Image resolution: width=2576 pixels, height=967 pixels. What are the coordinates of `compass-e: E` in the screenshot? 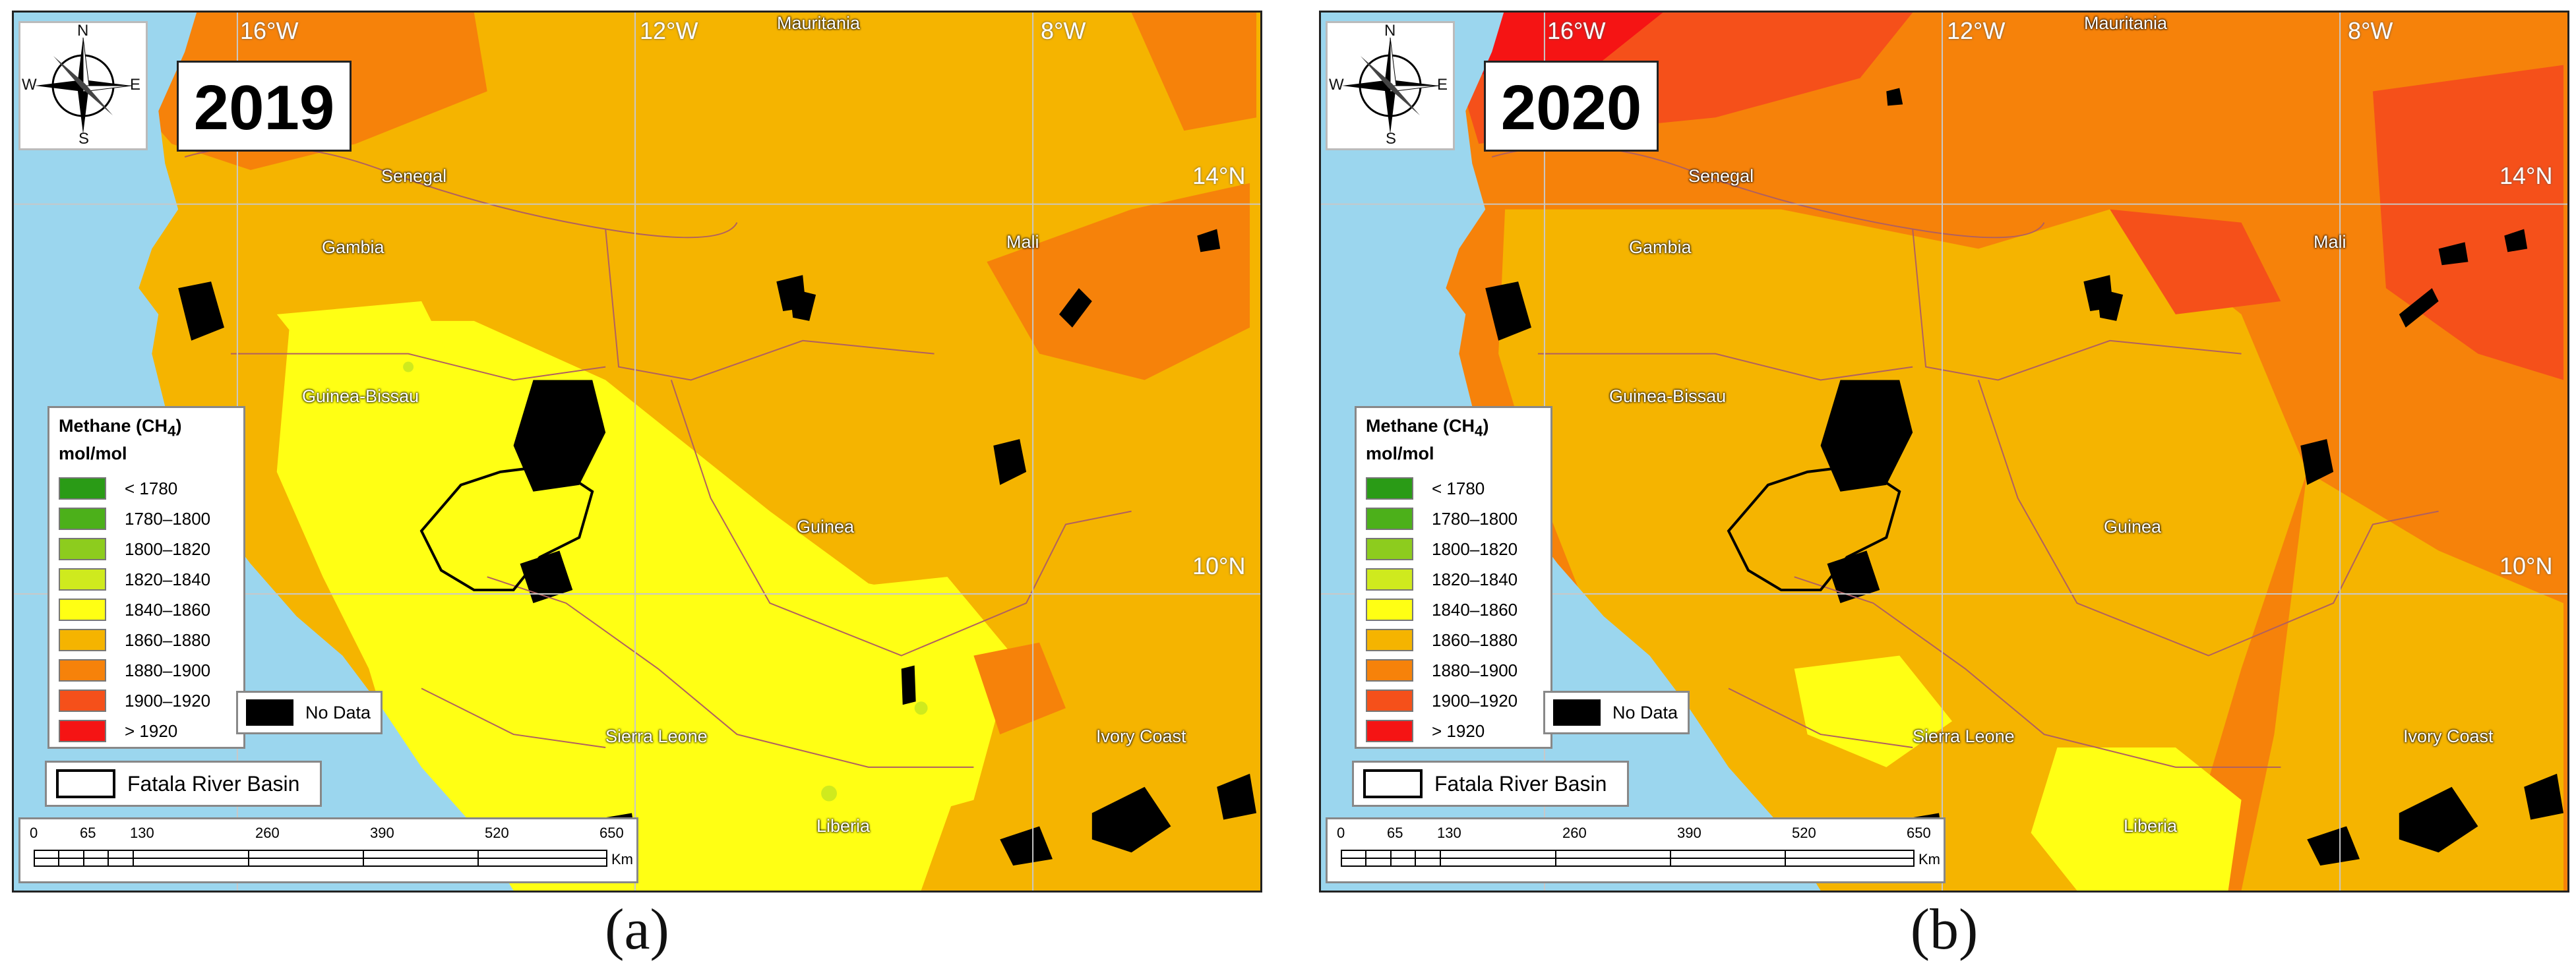 It's located at (135, 85).